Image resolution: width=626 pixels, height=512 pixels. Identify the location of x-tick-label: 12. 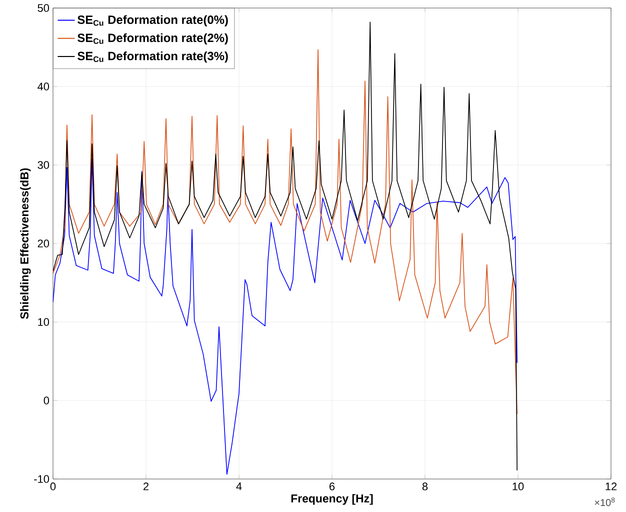
(611, 486).